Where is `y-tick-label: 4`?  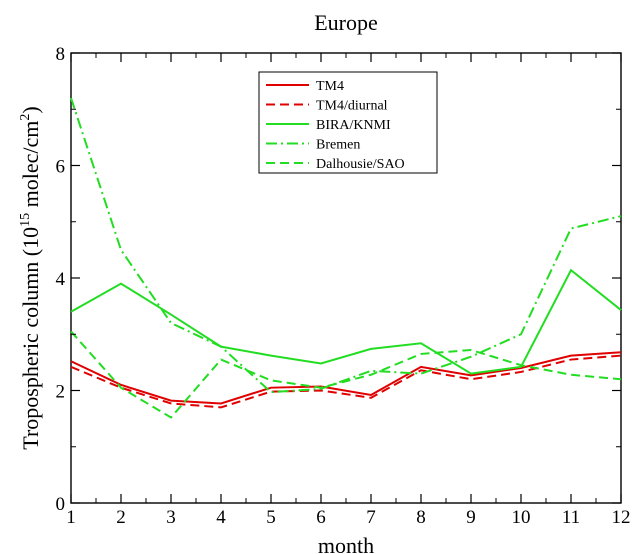
y-tick-label: 4 is located at coordinates (61, 279).